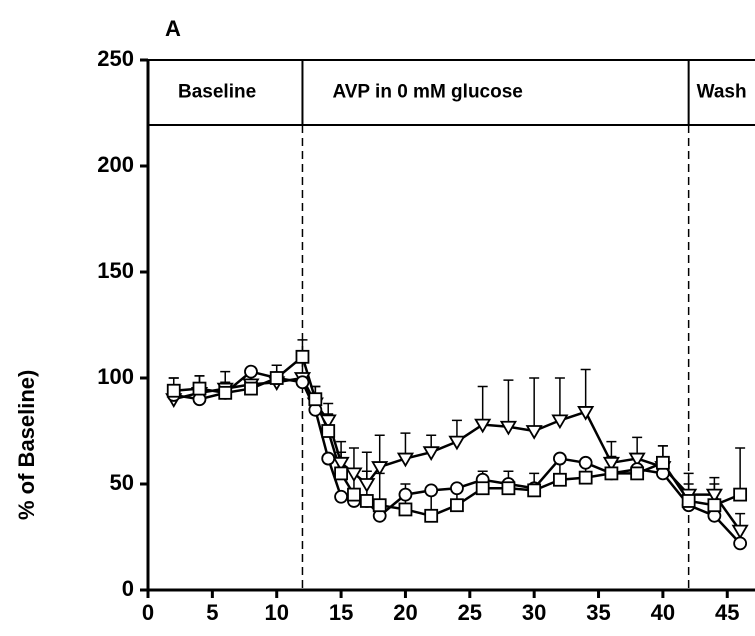 The width and height of the screenshot is (755, 636). Describe the element at coordinates (148, 612) in the screenshot. I see `x-tick-label: 0` at that location.